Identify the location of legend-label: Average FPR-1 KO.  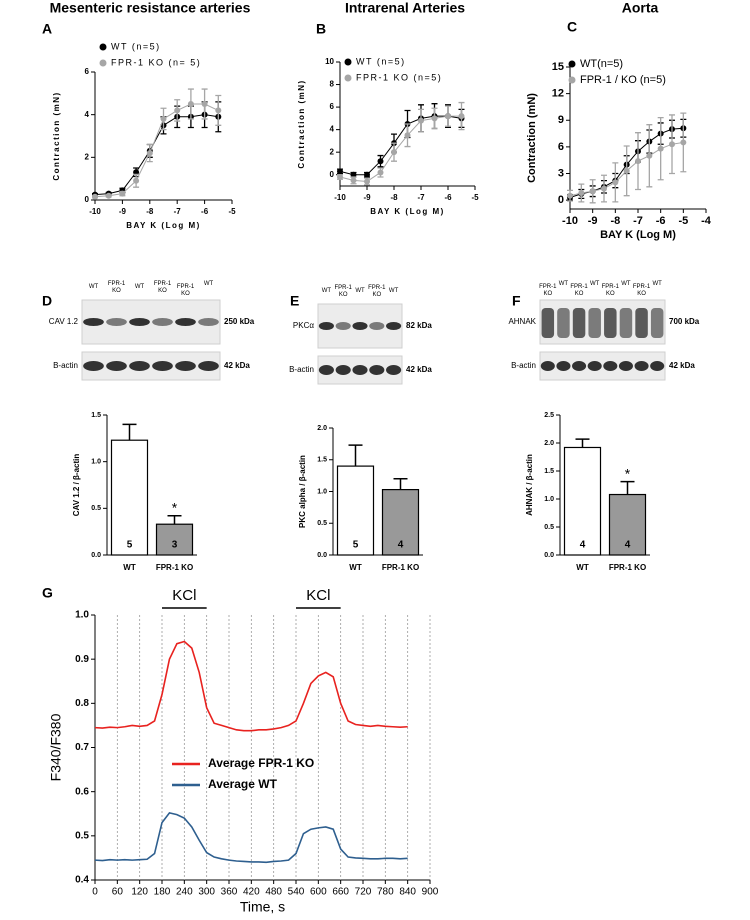
(261, 763).